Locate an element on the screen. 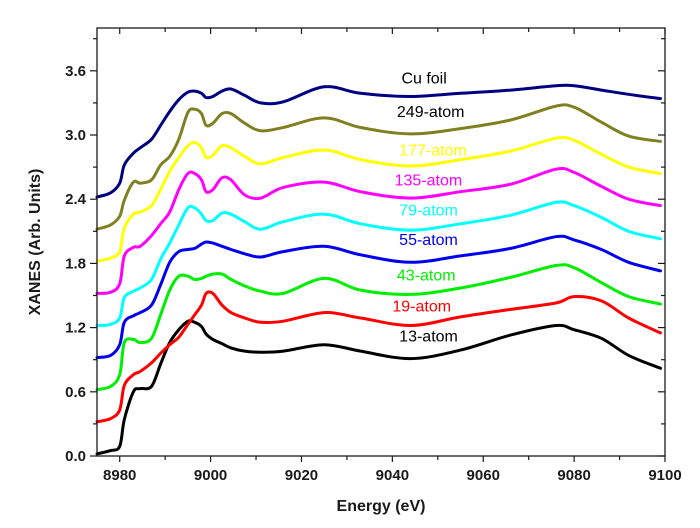  x-tick-label: 9060 is located at coordinates (483, 475).